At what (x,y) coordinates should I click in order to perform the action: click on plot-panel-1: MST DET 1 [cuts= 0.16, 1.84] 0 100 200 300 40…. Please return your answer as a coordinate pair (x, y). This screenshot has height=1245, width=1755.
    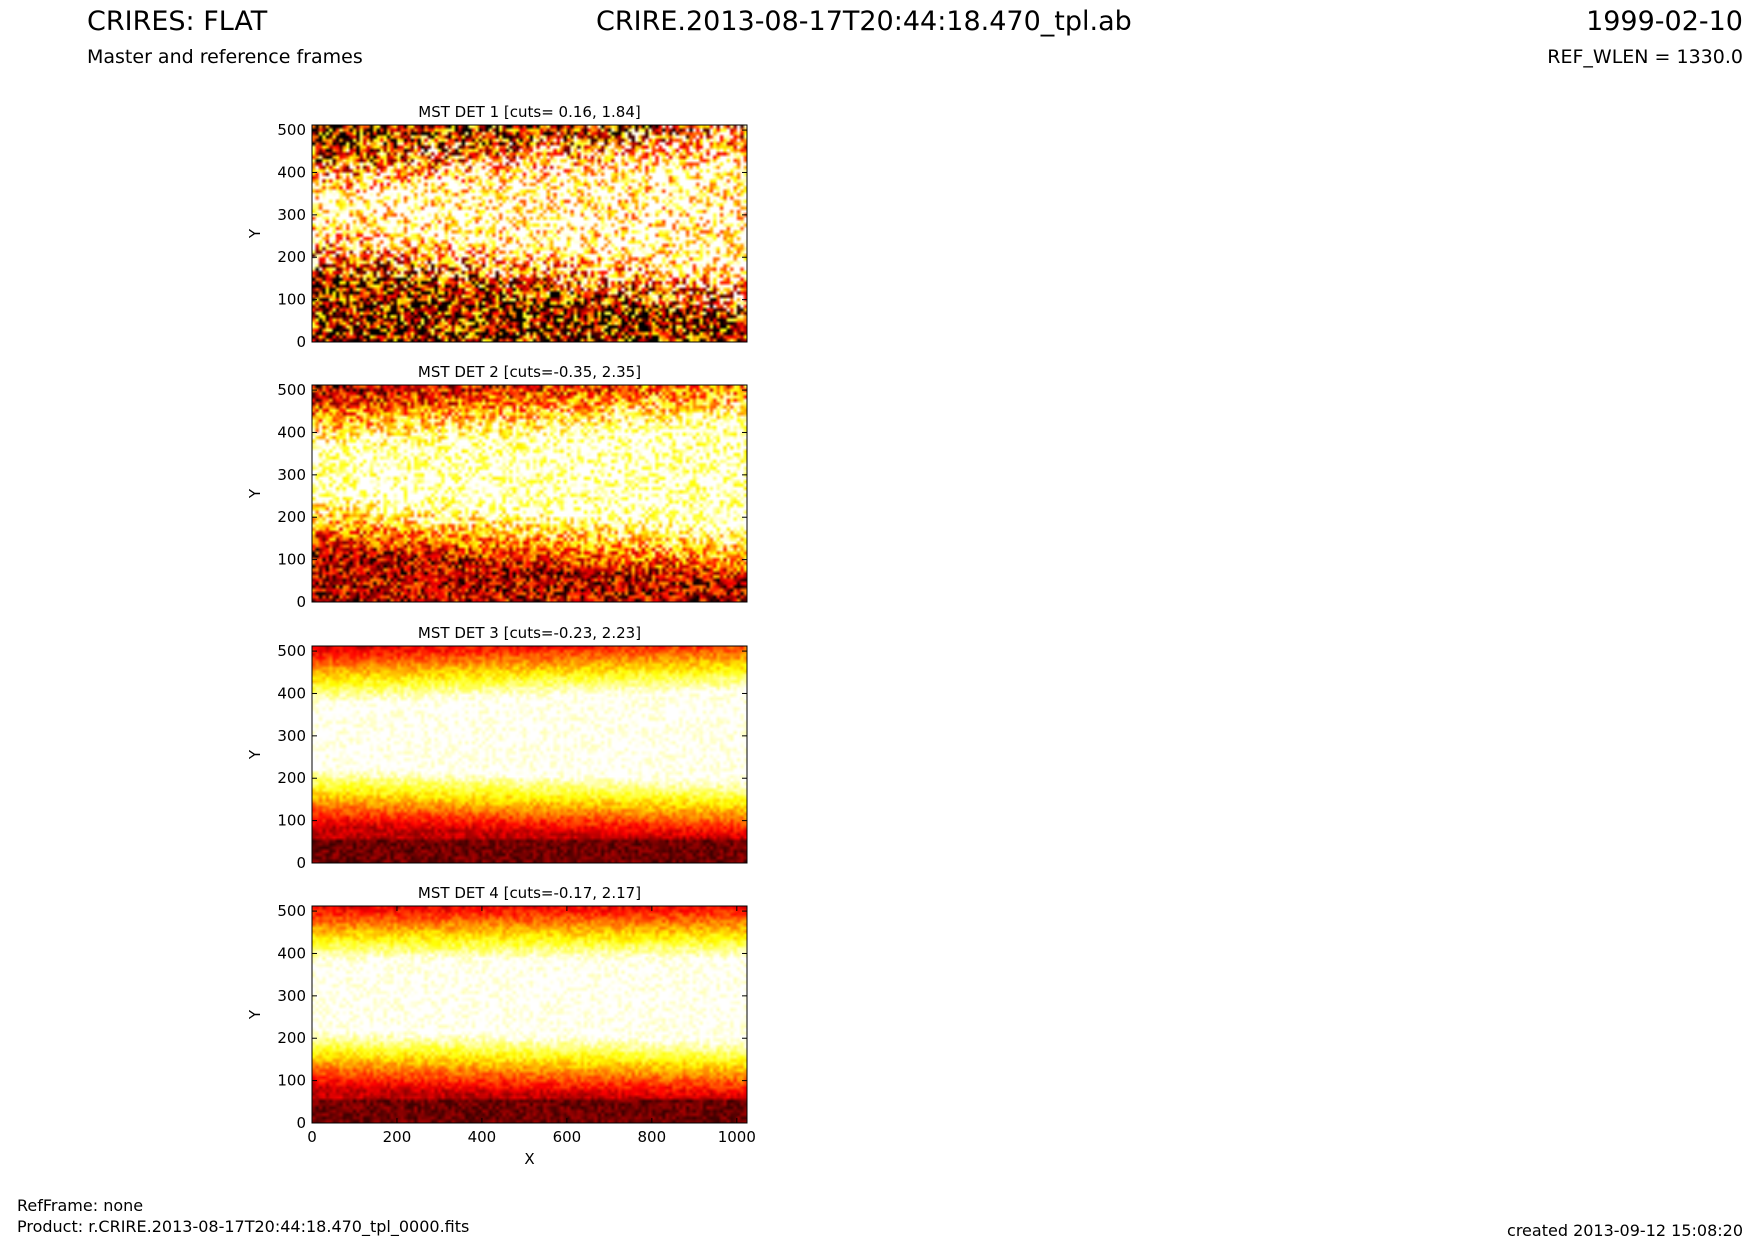
    Looking at the image, I should click on (497, 227).